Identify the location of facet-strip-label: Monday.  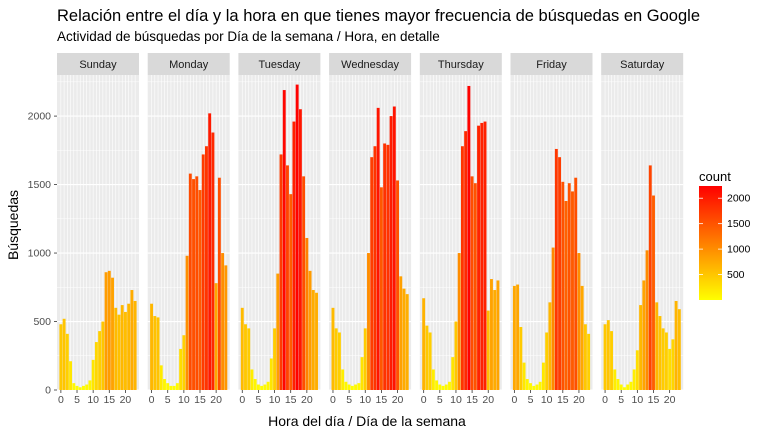
(189, 65).